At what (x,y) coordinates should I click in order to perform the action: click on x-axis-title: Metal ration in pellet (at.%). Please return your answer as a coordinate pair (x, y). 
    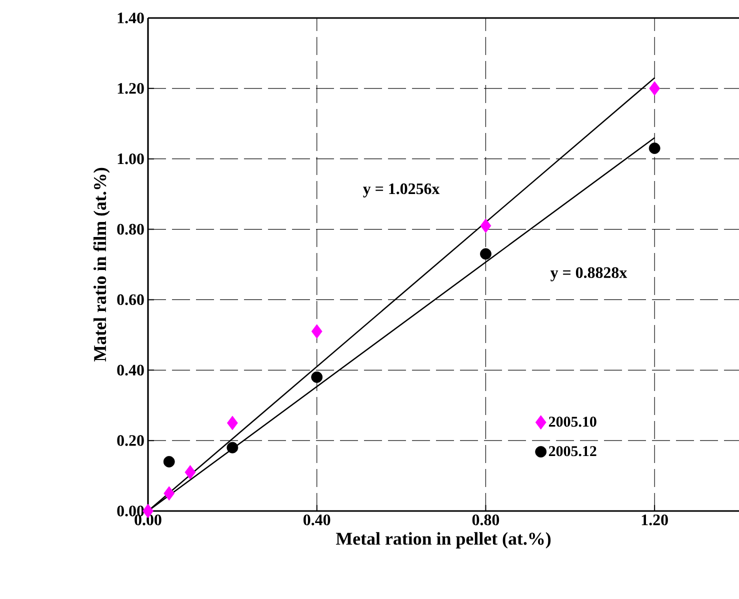
    Looking at the image, I should click on (443, 540).